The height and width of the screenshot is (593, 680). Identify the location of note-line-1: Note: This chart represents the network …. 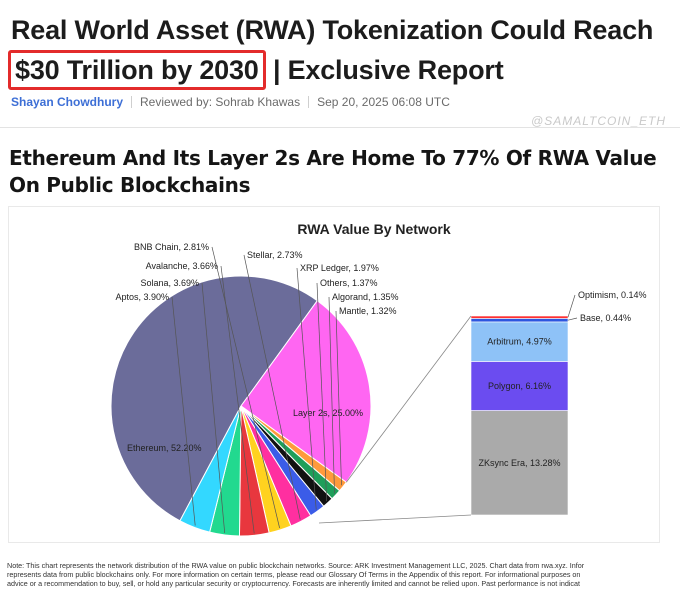
(296, 565).